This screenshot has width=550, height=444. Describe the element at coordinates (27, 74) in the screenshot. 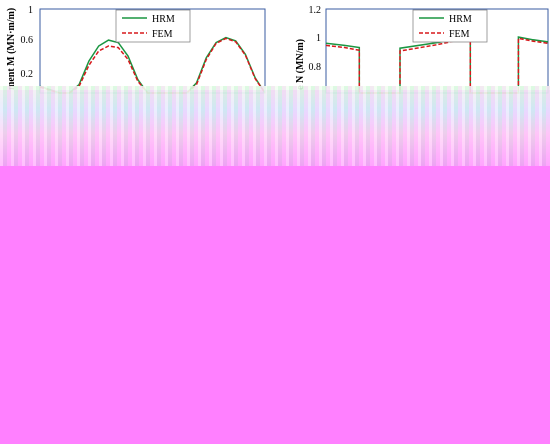

I see `moment-tick-0.2: 0.2` at that location.